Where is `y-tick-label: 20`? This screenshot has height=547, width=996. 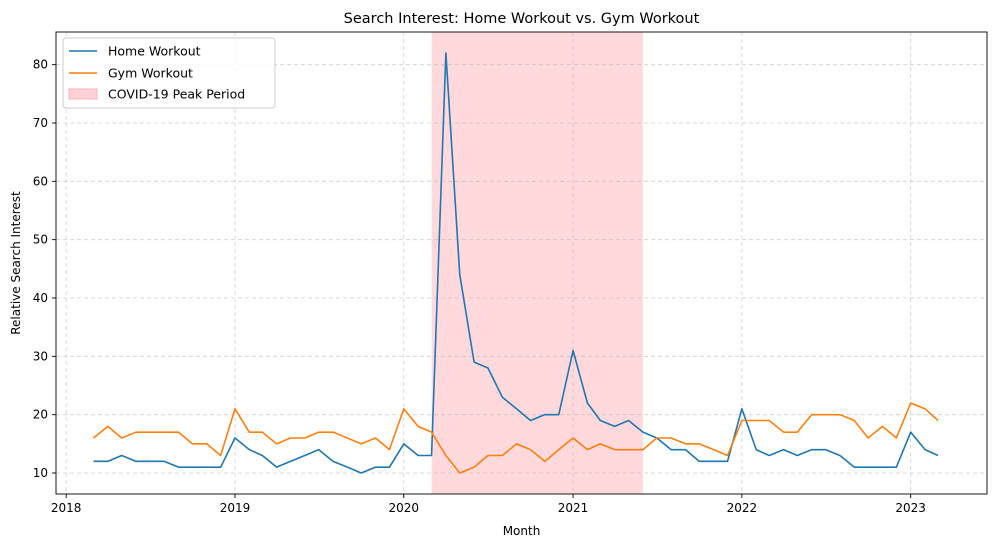
y-tick-label: 20 is located at coordinates (40, 415).